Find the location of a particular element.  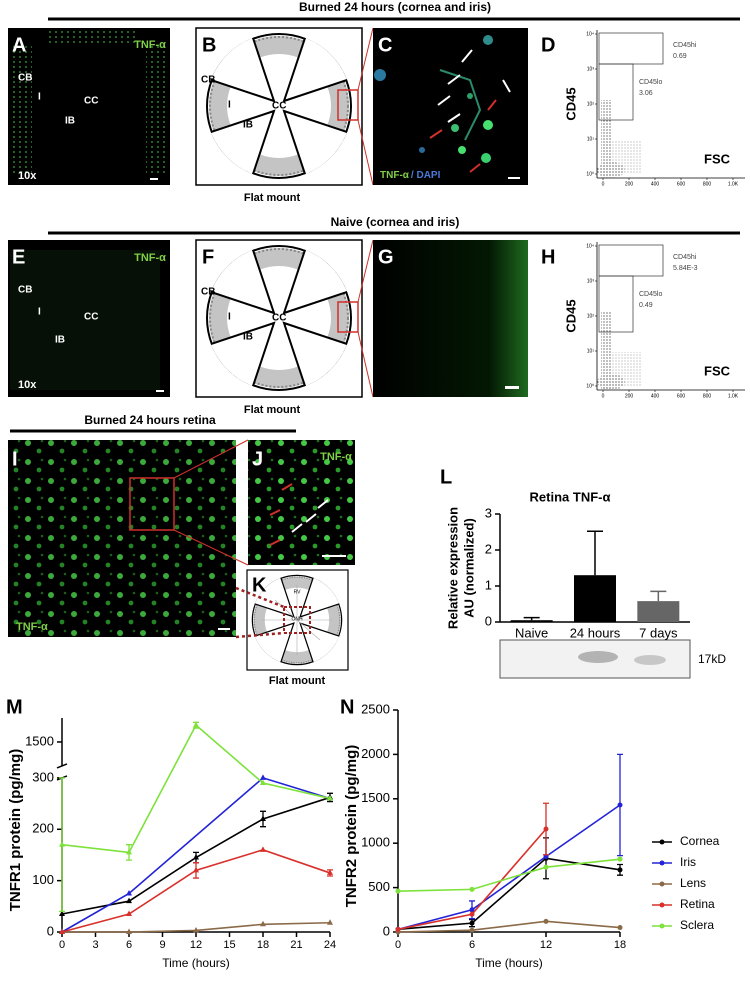

y-tick-label: 1 is located at coordinates (488, 584).